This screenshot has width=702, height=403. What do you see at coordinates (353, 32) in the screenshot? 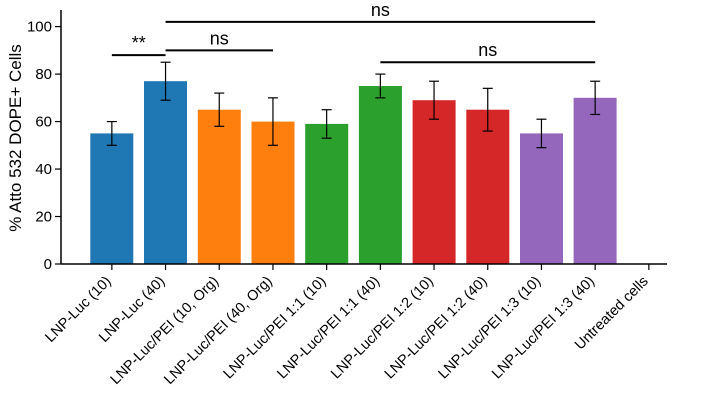
I see `significance-group: ** ns ns ns` at bounding box center [353, 32].